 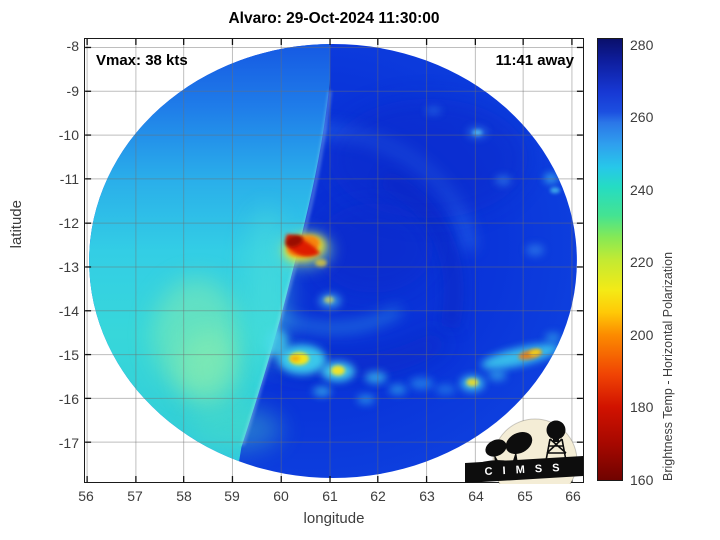 What do you see at coordinates (610, 259) in the screenshot?
I see `colorbar` at bounding box center [610, 259].